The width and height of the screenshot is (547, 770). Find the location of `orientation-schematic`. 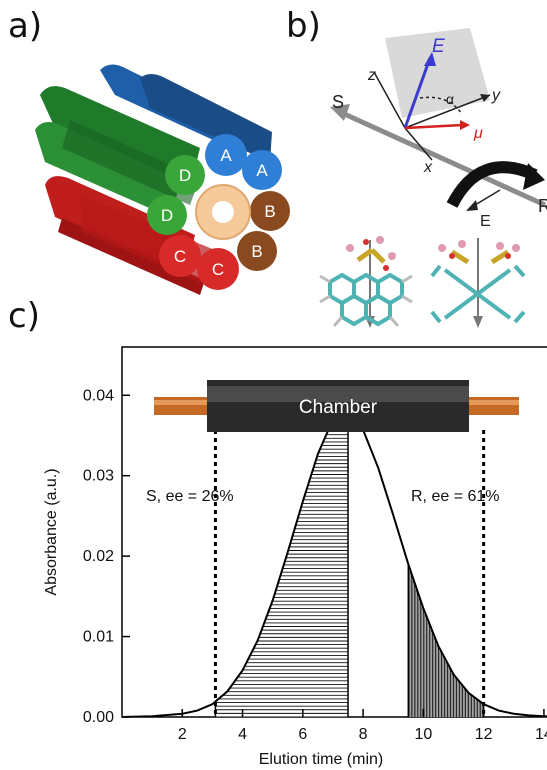

orientation-schematic is located at coordinates (438, 119).